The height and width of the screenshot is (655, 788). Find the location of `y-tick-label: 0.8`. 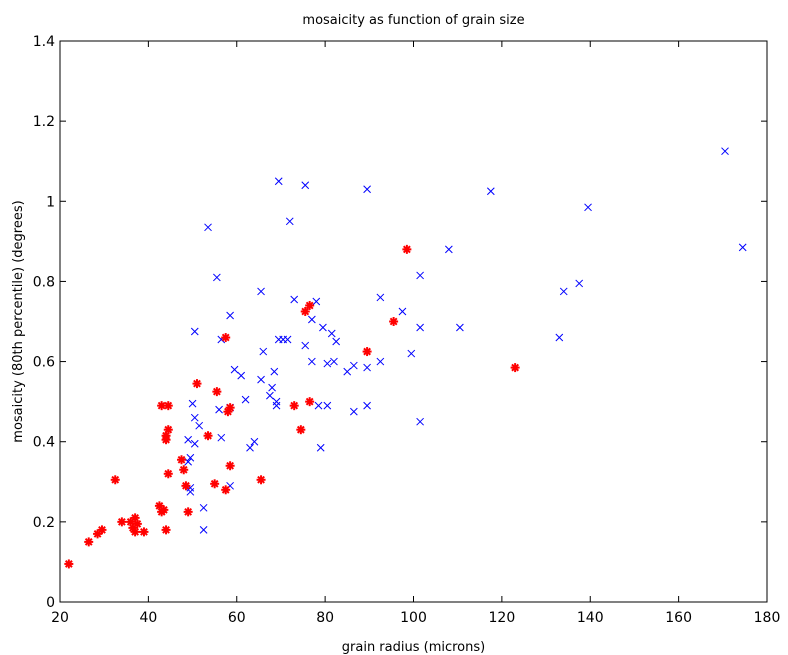

y-tick-label: 0.8 is located at coordinates (44, 282).